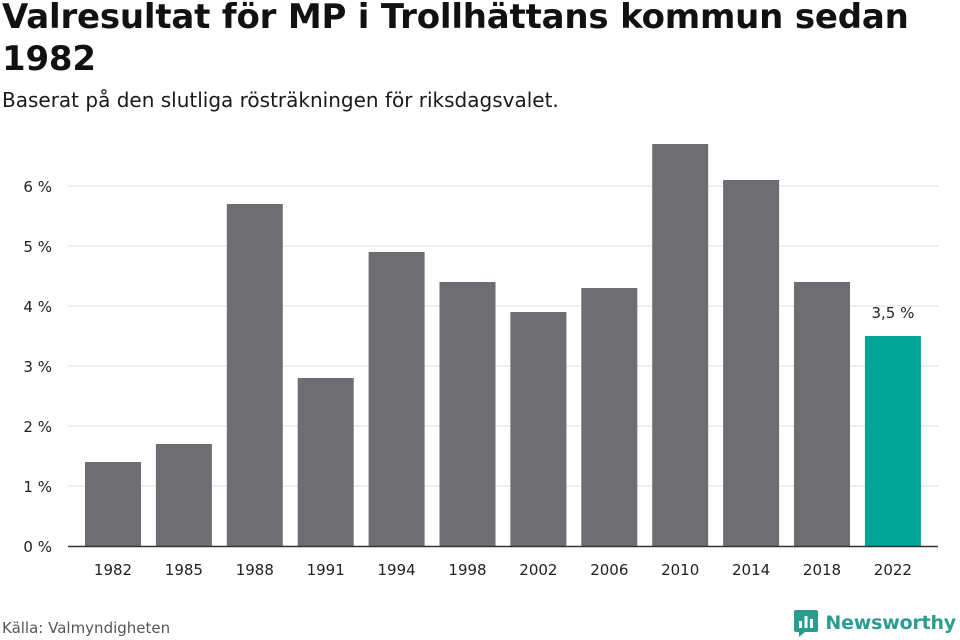 The image size is (960, 640). Describe the element at coordinates (892, 441) in the screenshot. I see `bar-2022` at that location.